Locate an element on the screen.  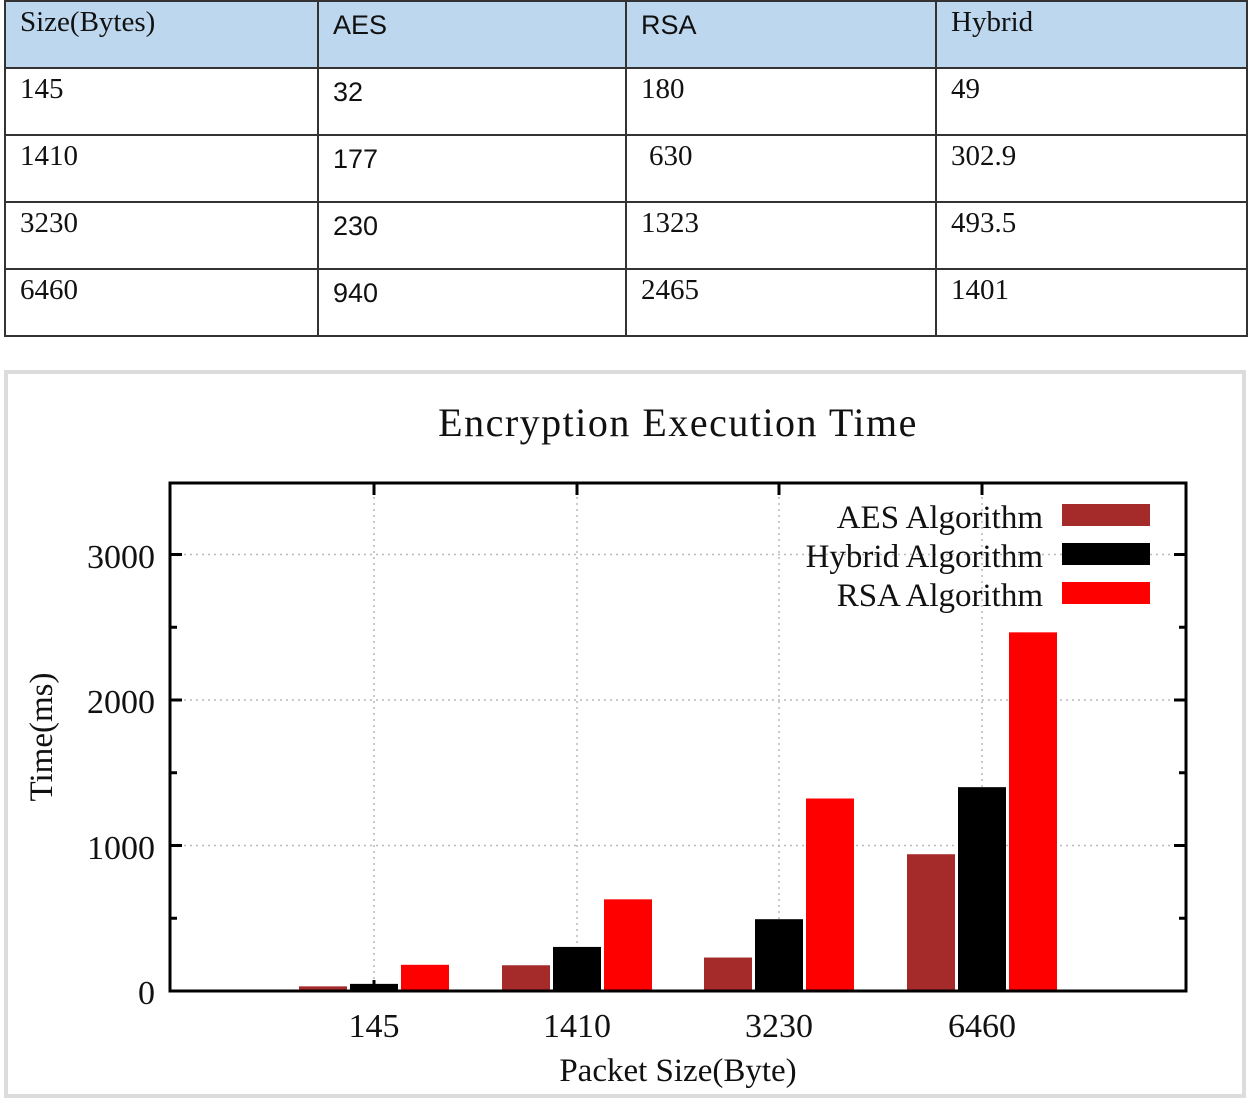
cell-size: 1410 is located at coordinates (161, 168).